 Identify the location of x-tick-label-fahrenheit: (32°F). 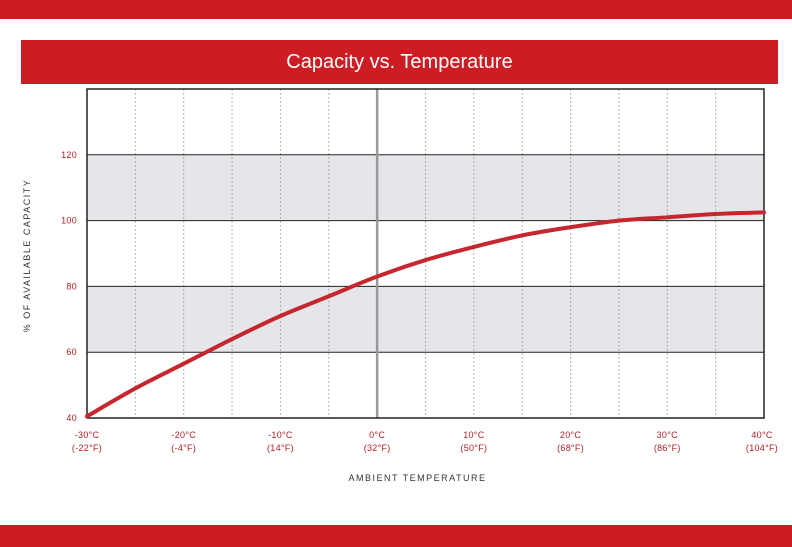
(377, 448).